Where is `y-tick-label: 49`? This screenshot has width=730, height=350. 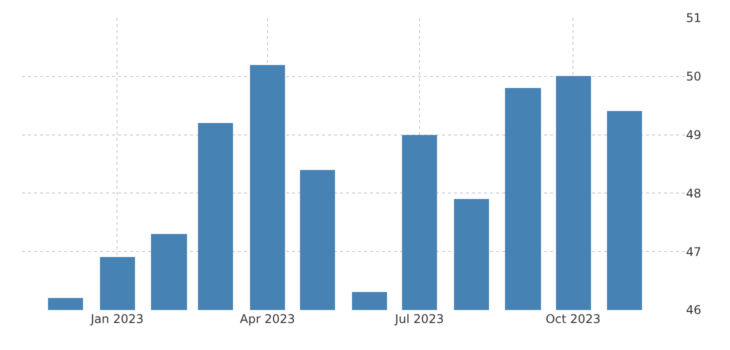 y-tick-label: 49 is located at coordinates (694, 135).